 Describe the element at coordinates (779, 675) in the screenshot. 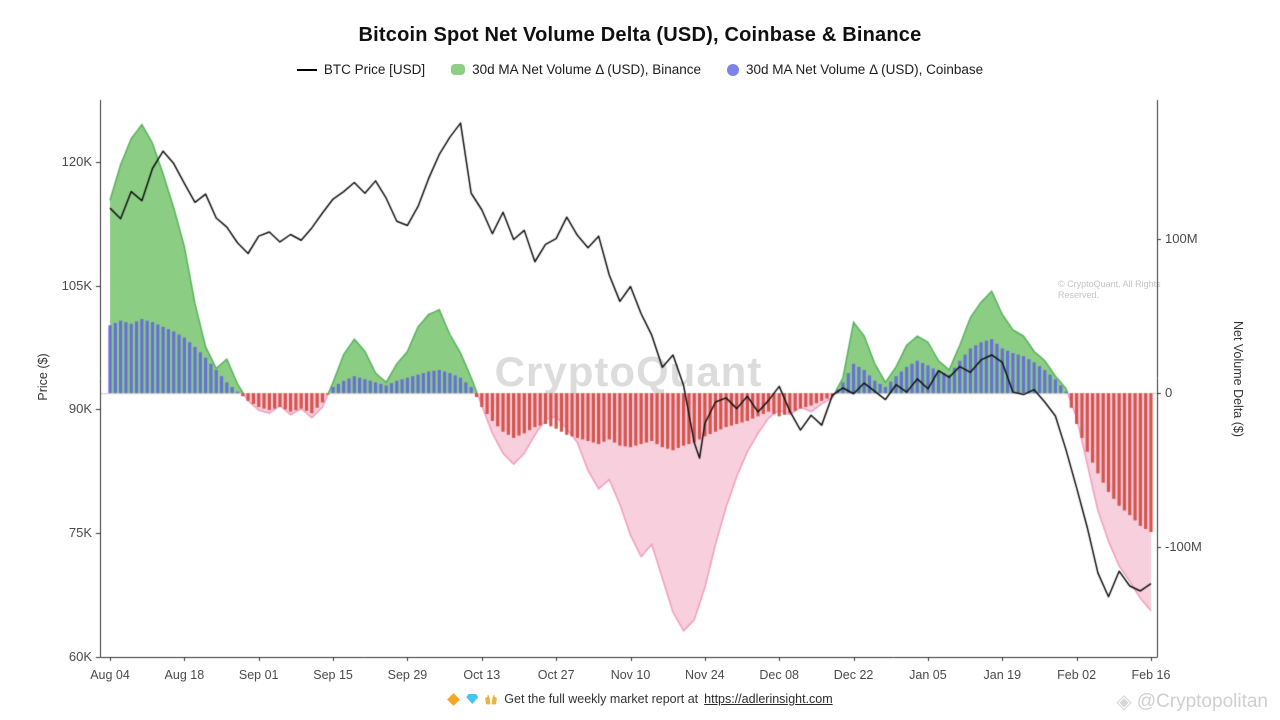

I see `date-tick-label: Dec 08` at that location.